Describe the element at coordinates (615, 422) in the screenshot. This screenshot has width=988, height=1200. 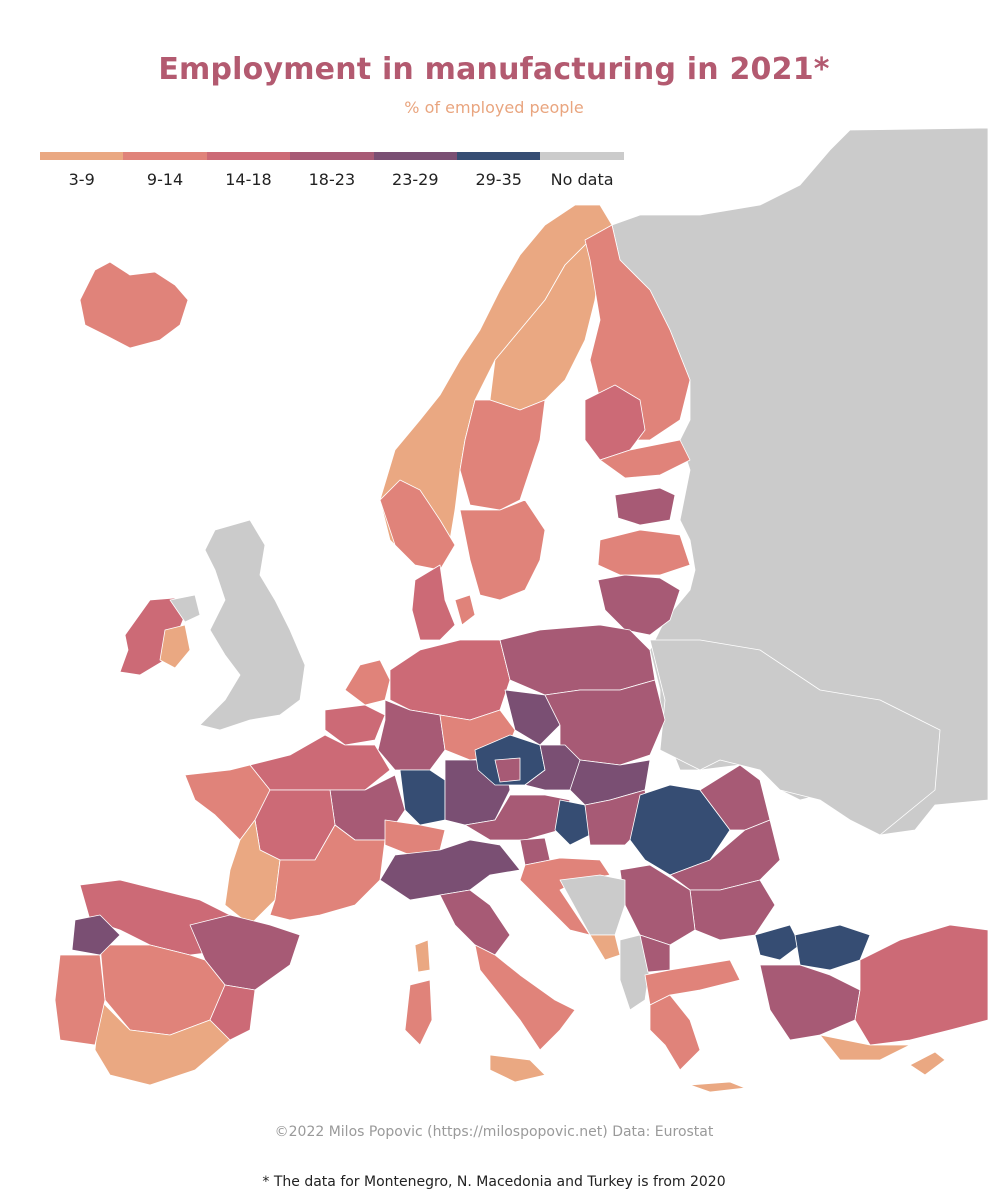
I see `region-finland-mid` at that location.